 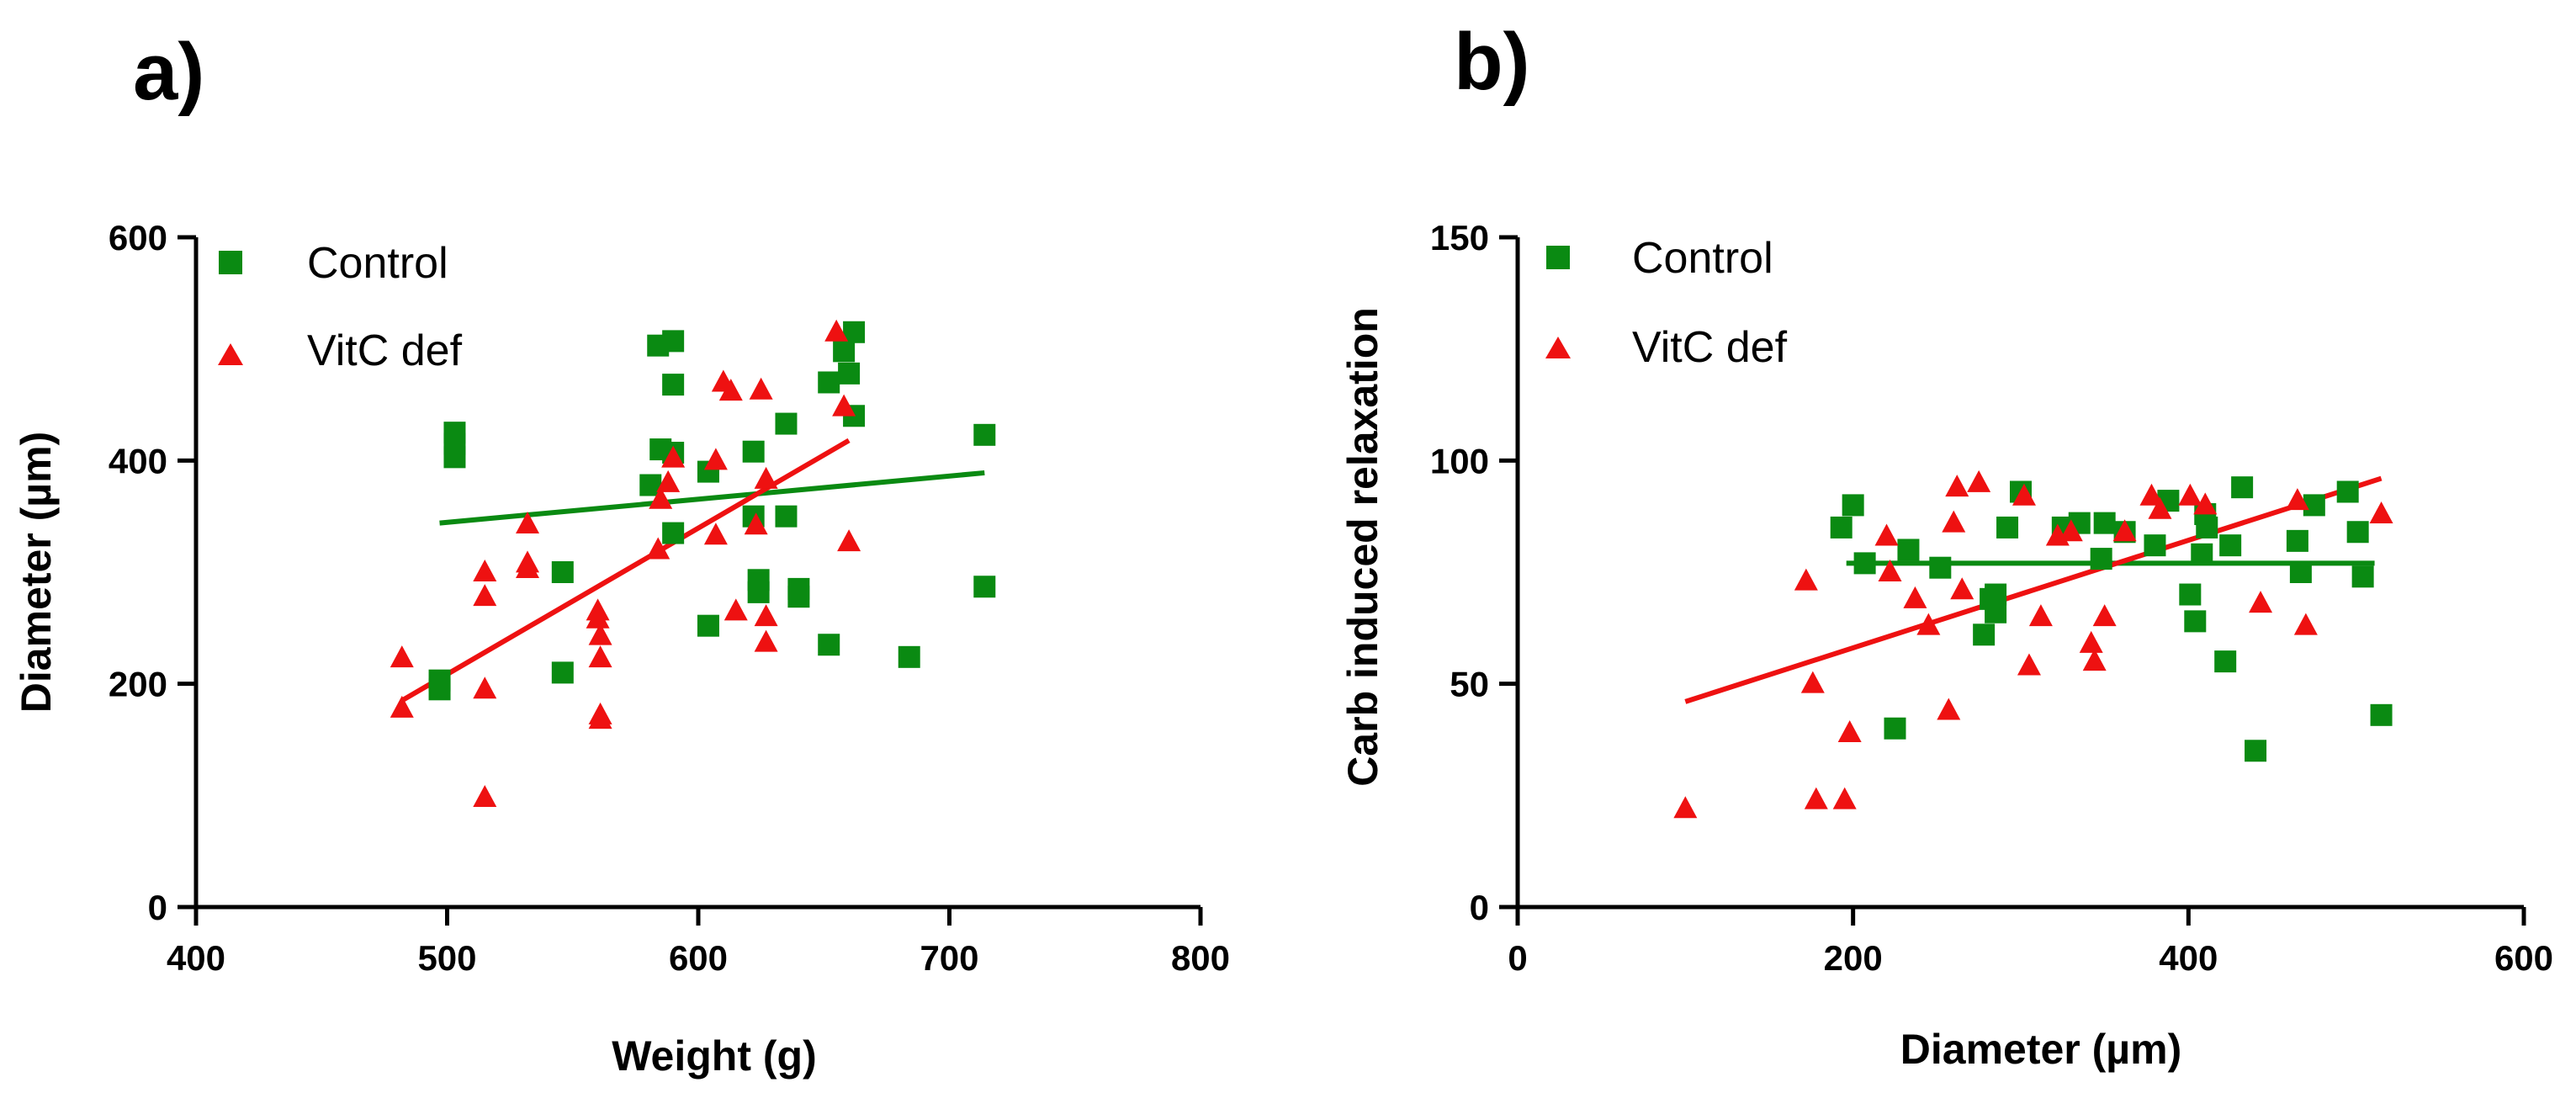 I want to click on chart-a-marks, so click(x=693, y=563).